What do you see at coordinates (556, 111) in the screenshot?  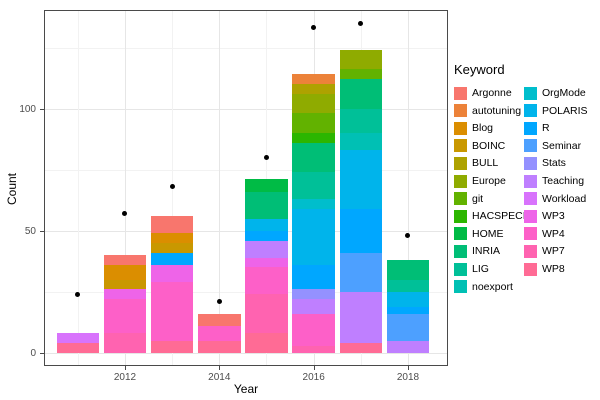 I see `legend-item: POLARIS` at bounding box center [556, 111].